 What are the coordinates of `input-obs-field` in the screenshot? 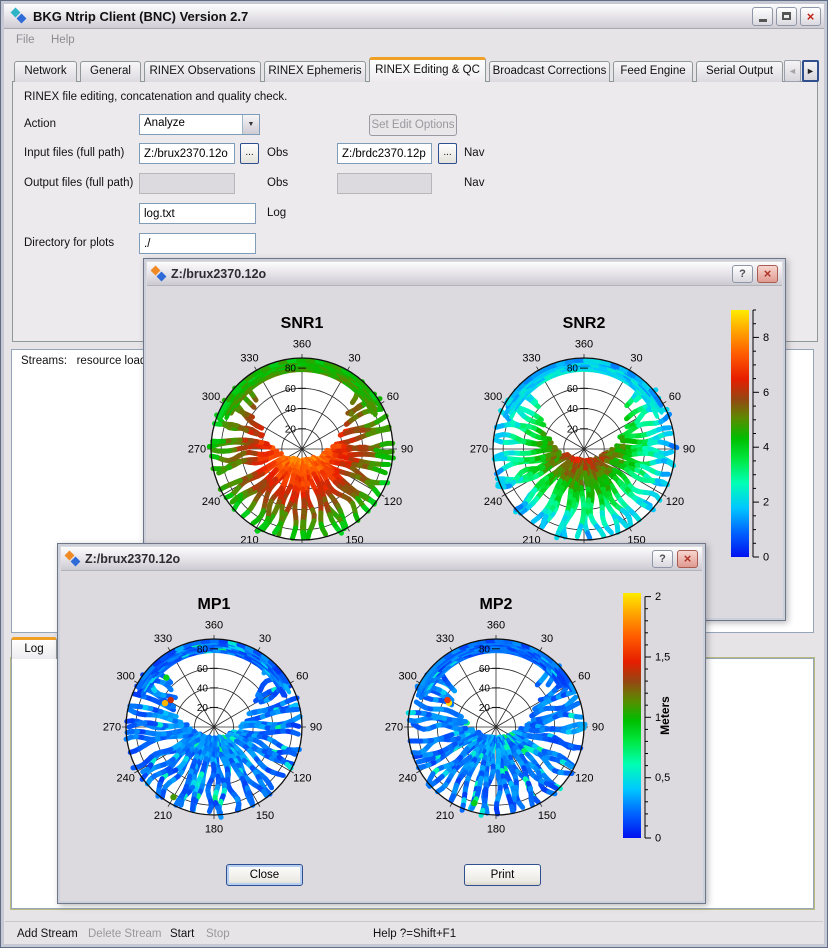 It's located at (187, 153).